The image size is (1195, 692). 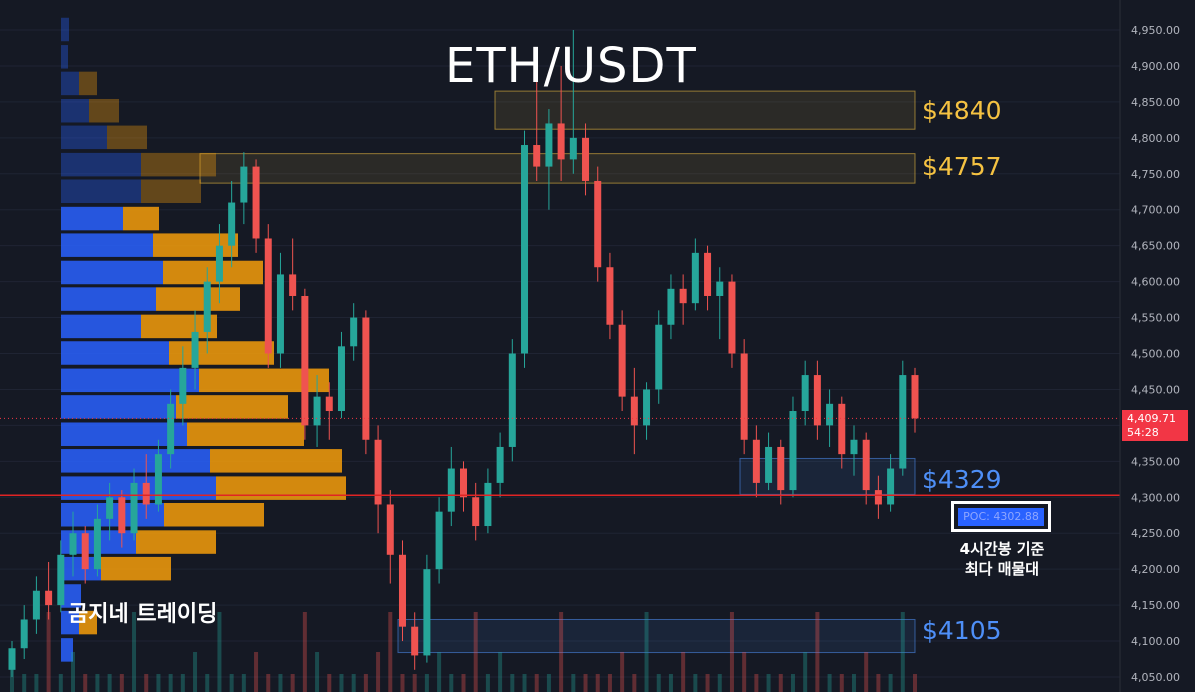 What do you see at coordinates (1155, 569) in the screenshot?
I see `y-tick-label: 4,200.00` at bounding box center [1155, 569].